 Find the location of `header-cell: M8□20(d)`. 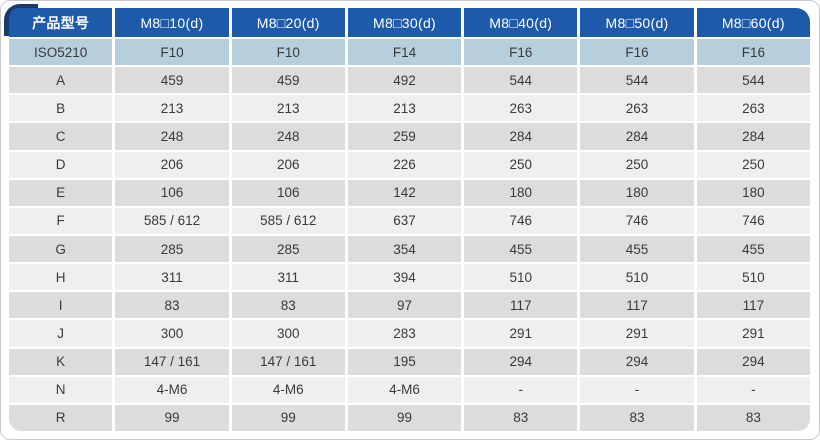

header-cell: M8□20(d) is located at coordinates (288, 22).